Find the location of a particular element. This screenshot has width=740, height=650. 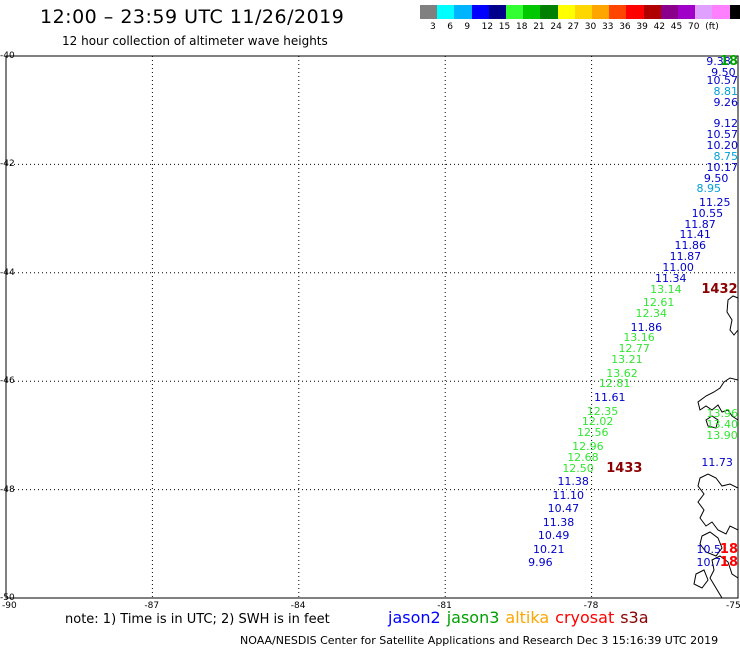

lon-tick-label: -90 is located at coordinates (9, 606).